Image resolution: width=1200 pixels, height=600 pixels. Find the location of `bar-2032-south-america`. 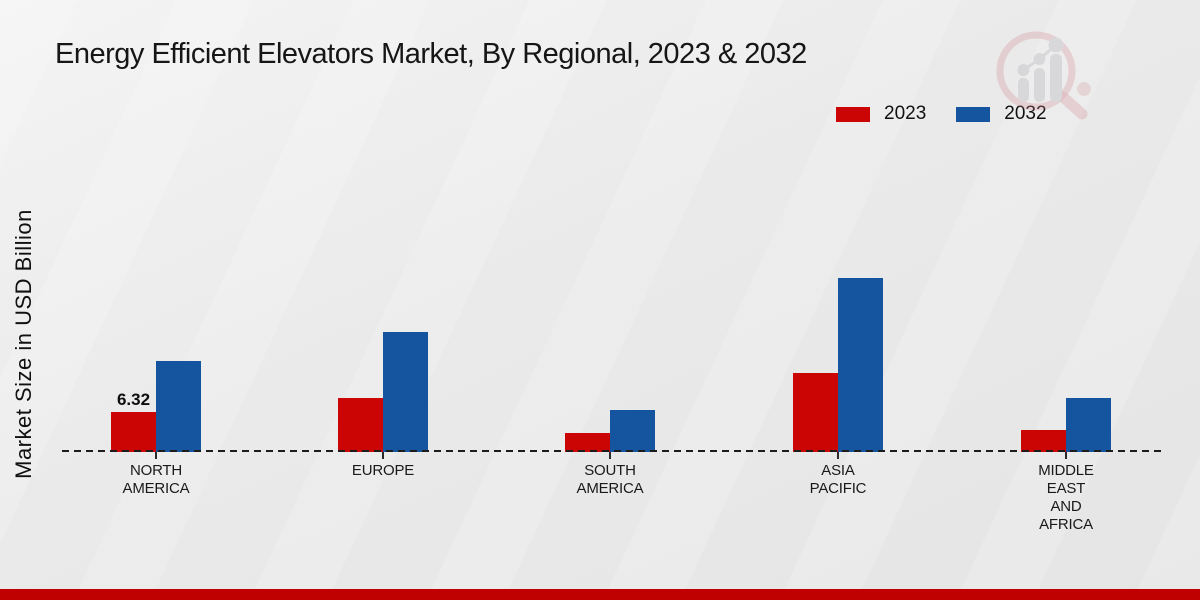

bar-2032-south-america is located at coordinates (632, 431).